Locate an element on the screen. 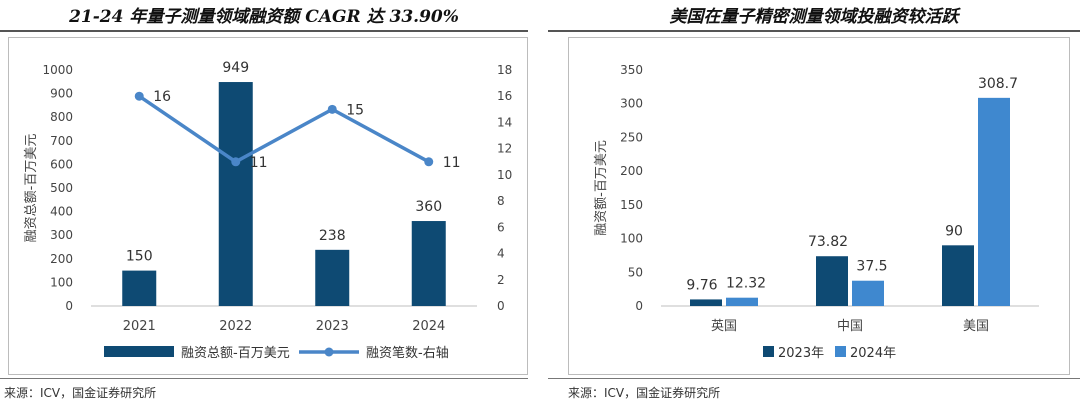 Image resolution: width=1080 pixels, height=407 pixels. y-tick-label: 150 is located at coordinates (631, 205).